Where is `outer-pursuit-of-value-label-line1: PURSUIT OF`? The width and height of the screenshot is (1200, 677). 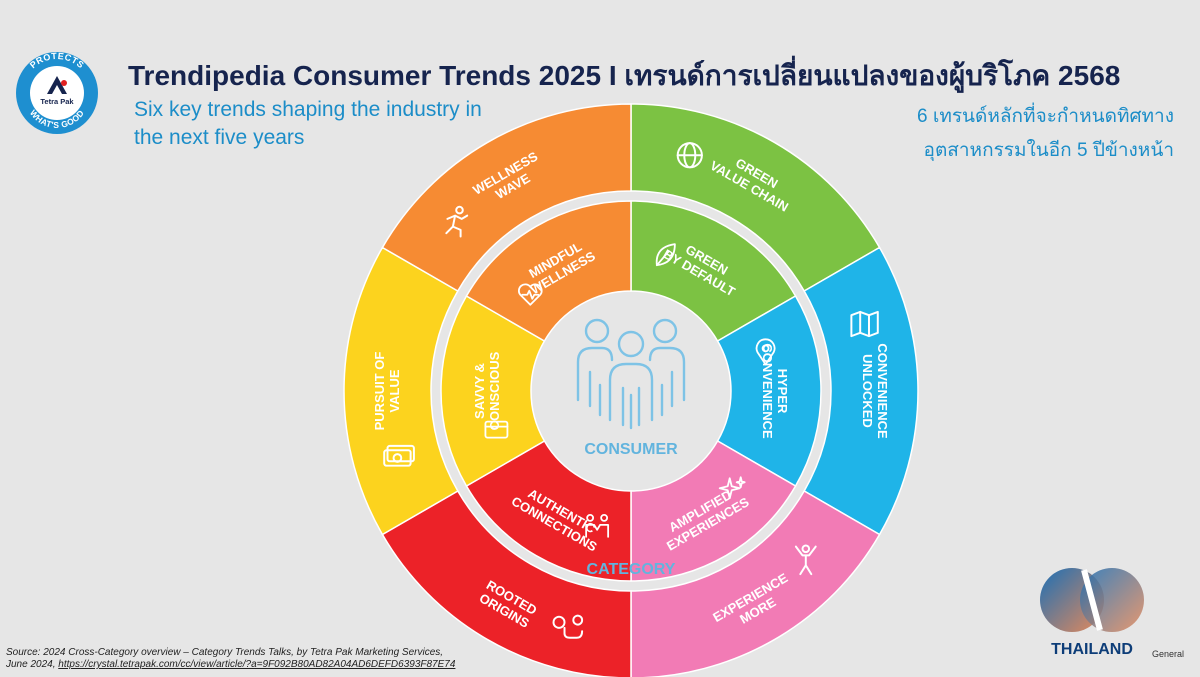
outer-pursuit-of-value-label-line1: PURSUIT OF is located at coordinates (379, 391).